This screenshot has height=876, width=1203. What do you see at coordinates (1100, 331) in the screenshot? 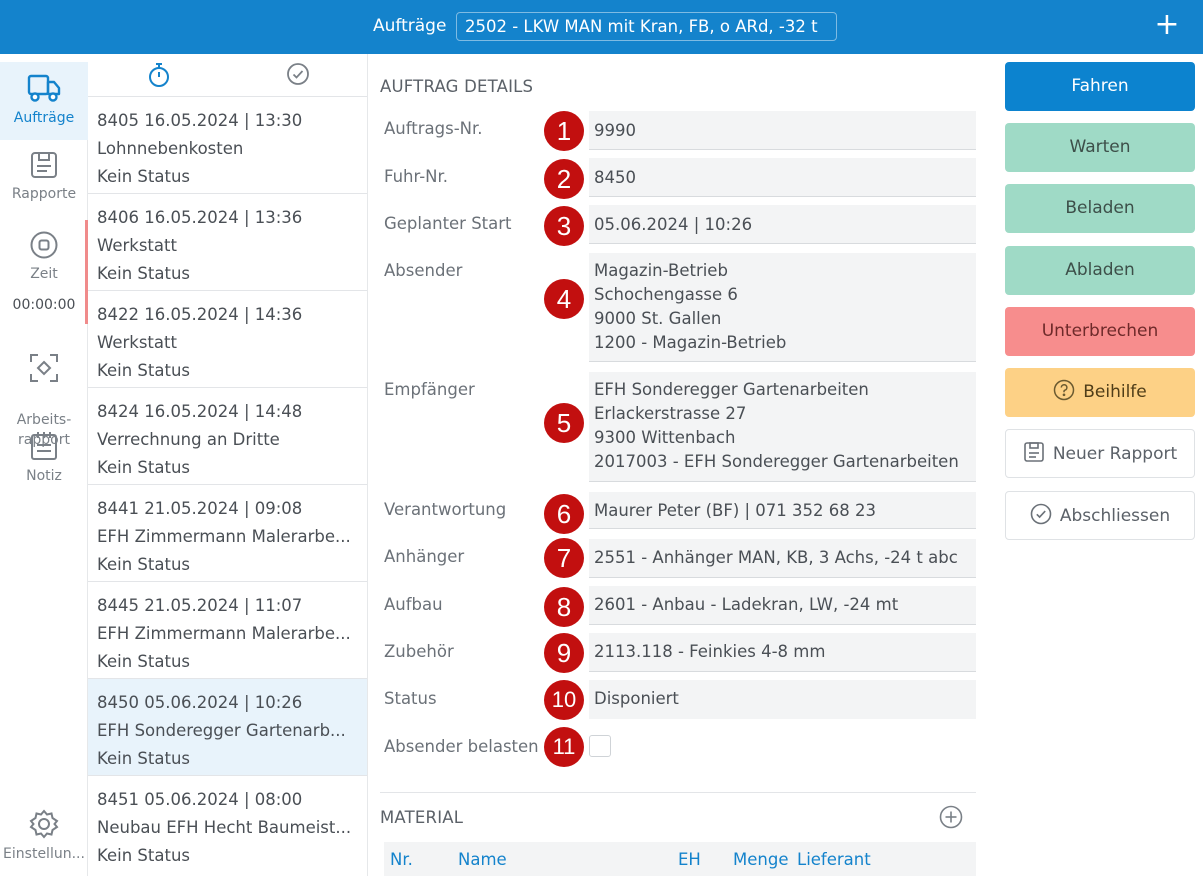
I see `unterbrechen-button: Unterbrechen` at bounding box center [1100, 331].